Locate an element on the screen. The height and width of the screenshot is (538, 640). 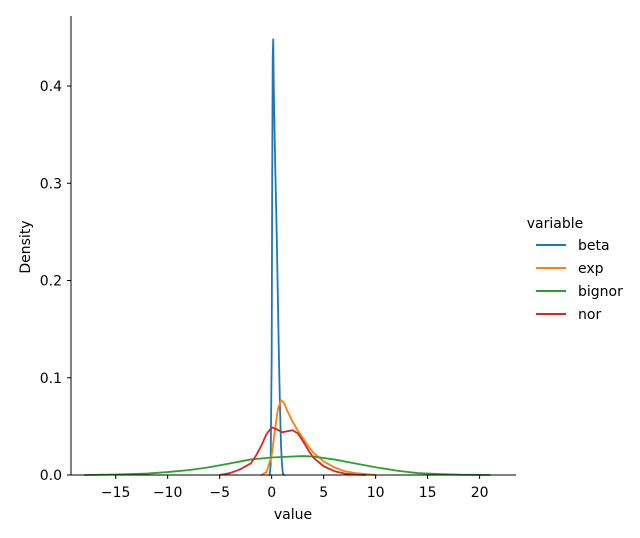
legend-label-nor: nor is located at coordinates (589, 315).